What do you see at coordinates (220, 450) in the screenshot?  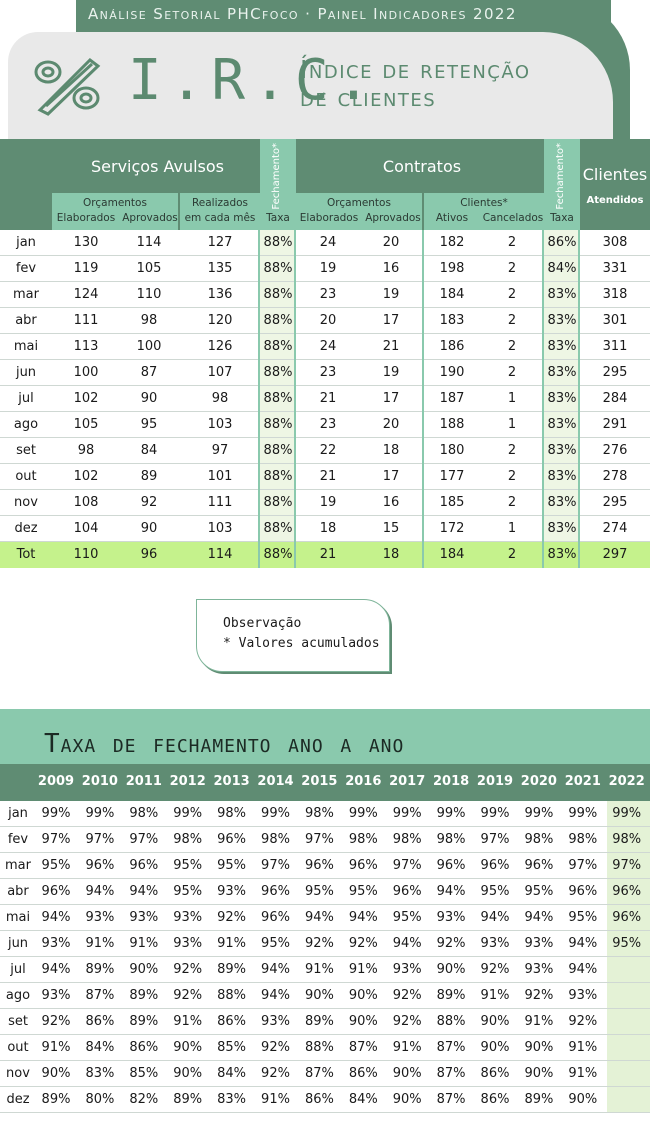 I see `cell-sr: 97` at bounding box center [220, 450].